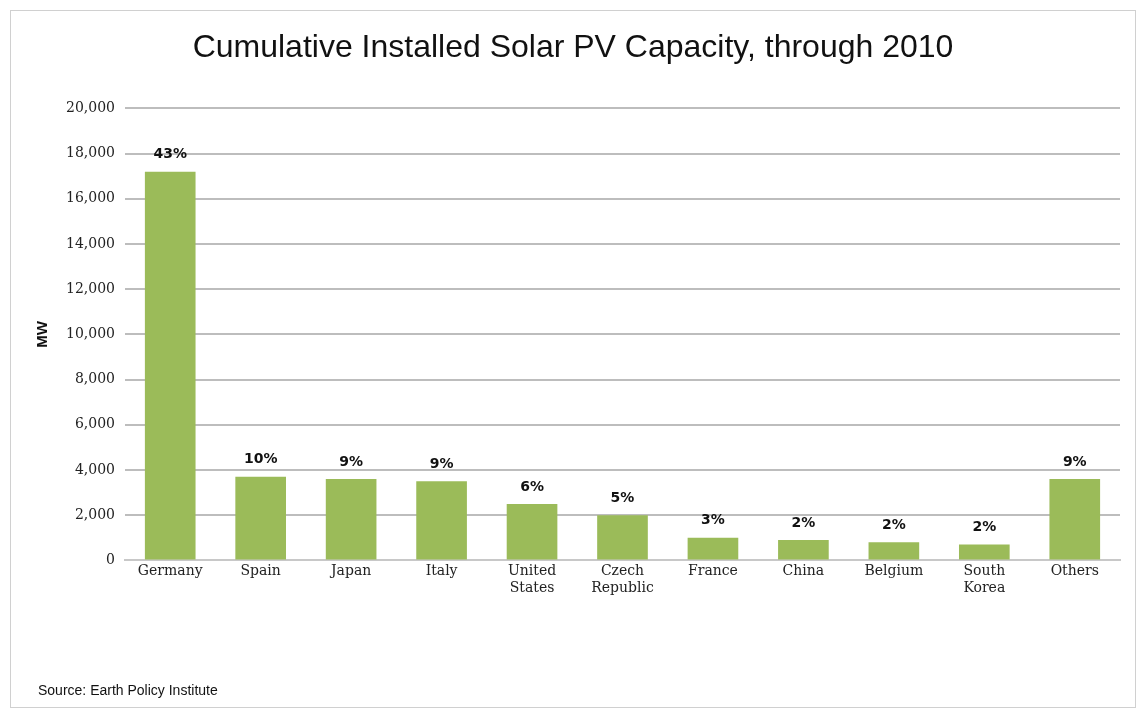 The image size is (1146, 720). Describe the element at coordinates (441, 570) in the screenshot. I see `x-tick-label: Italy` at that location.